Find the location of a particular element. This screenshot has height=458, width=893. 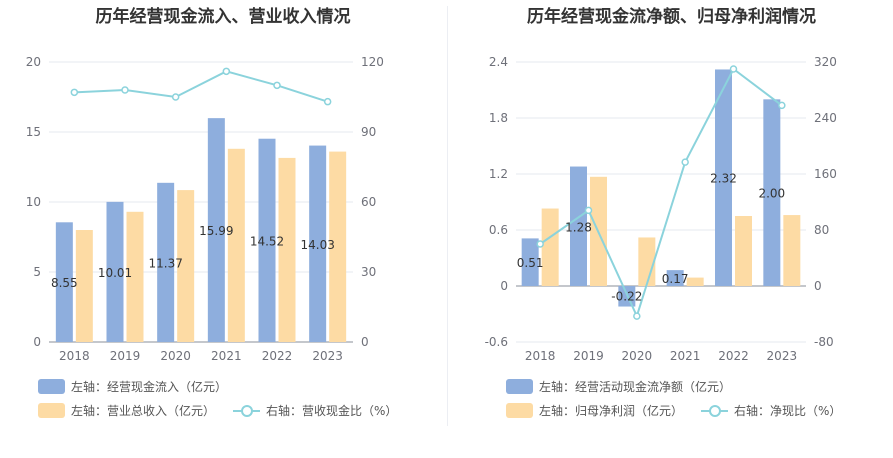

data-label: 2.32 is located at coordinates (723, 179).